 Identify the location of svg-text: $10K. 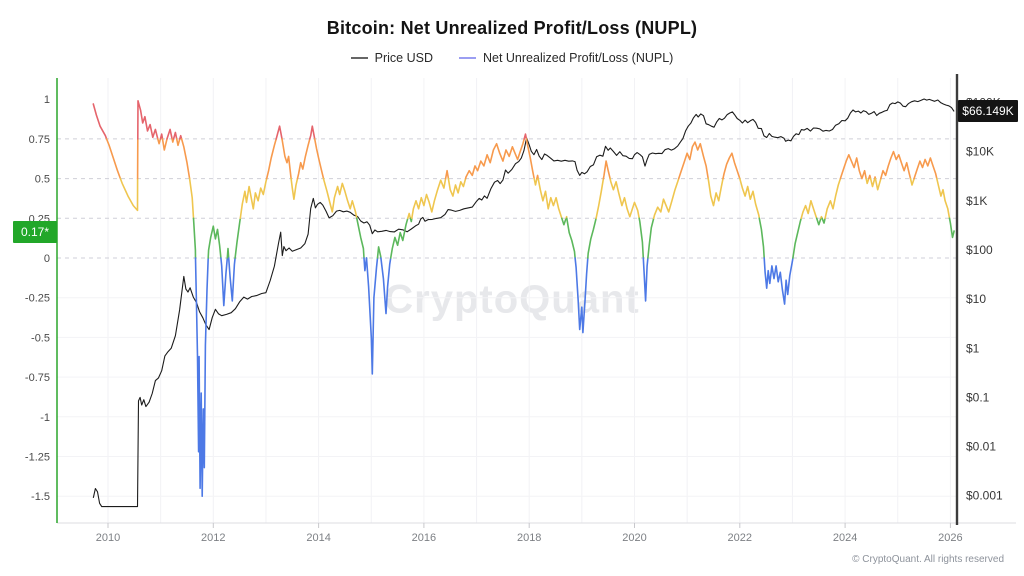
(980, 152).